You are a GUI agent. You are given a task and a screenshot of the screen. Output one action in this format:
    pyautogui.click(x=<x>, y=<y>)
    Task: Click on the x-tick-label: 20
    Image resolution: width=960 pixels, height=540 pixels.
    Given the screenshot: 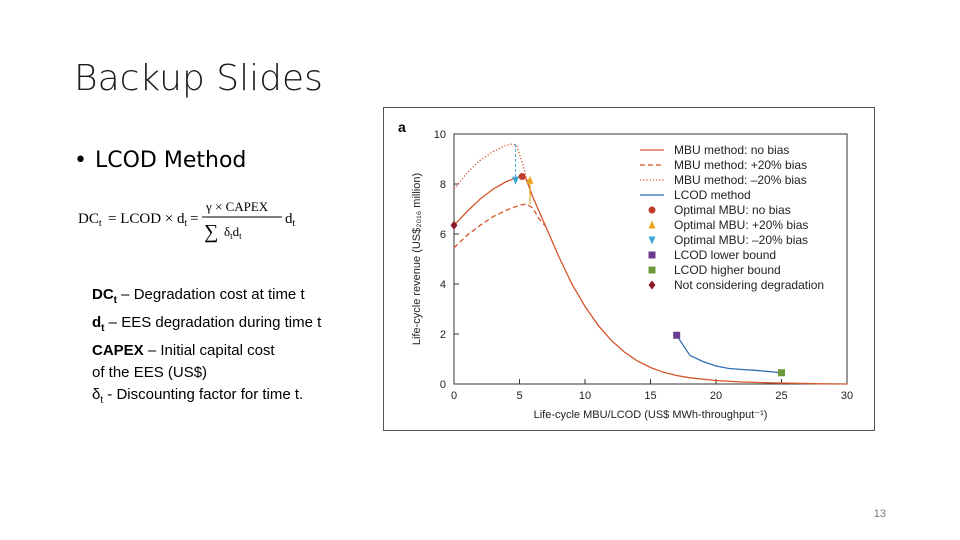 What is the action you would take?
    pyautogui.click(x=716, y=396)
    